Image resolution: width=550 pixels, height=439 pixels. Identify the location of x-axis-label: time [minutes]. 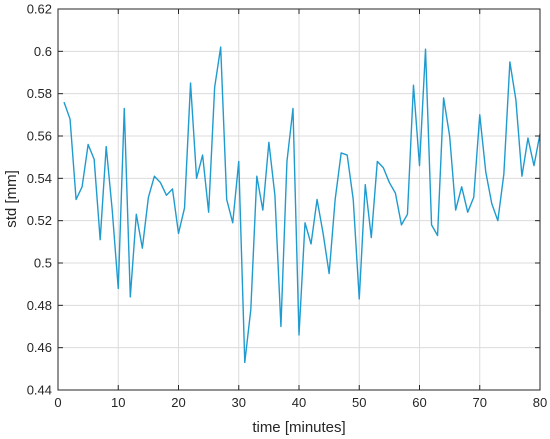
(298, 427).